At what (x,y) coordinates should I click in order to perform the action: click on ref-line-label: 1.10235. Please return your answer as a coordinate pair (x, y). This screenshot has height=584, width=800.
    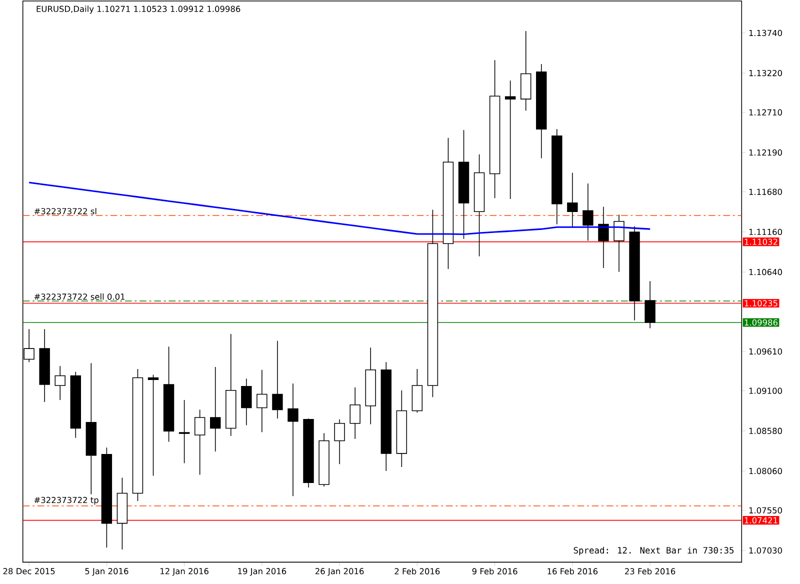
    Looking at the image, I should click on (761, 303).